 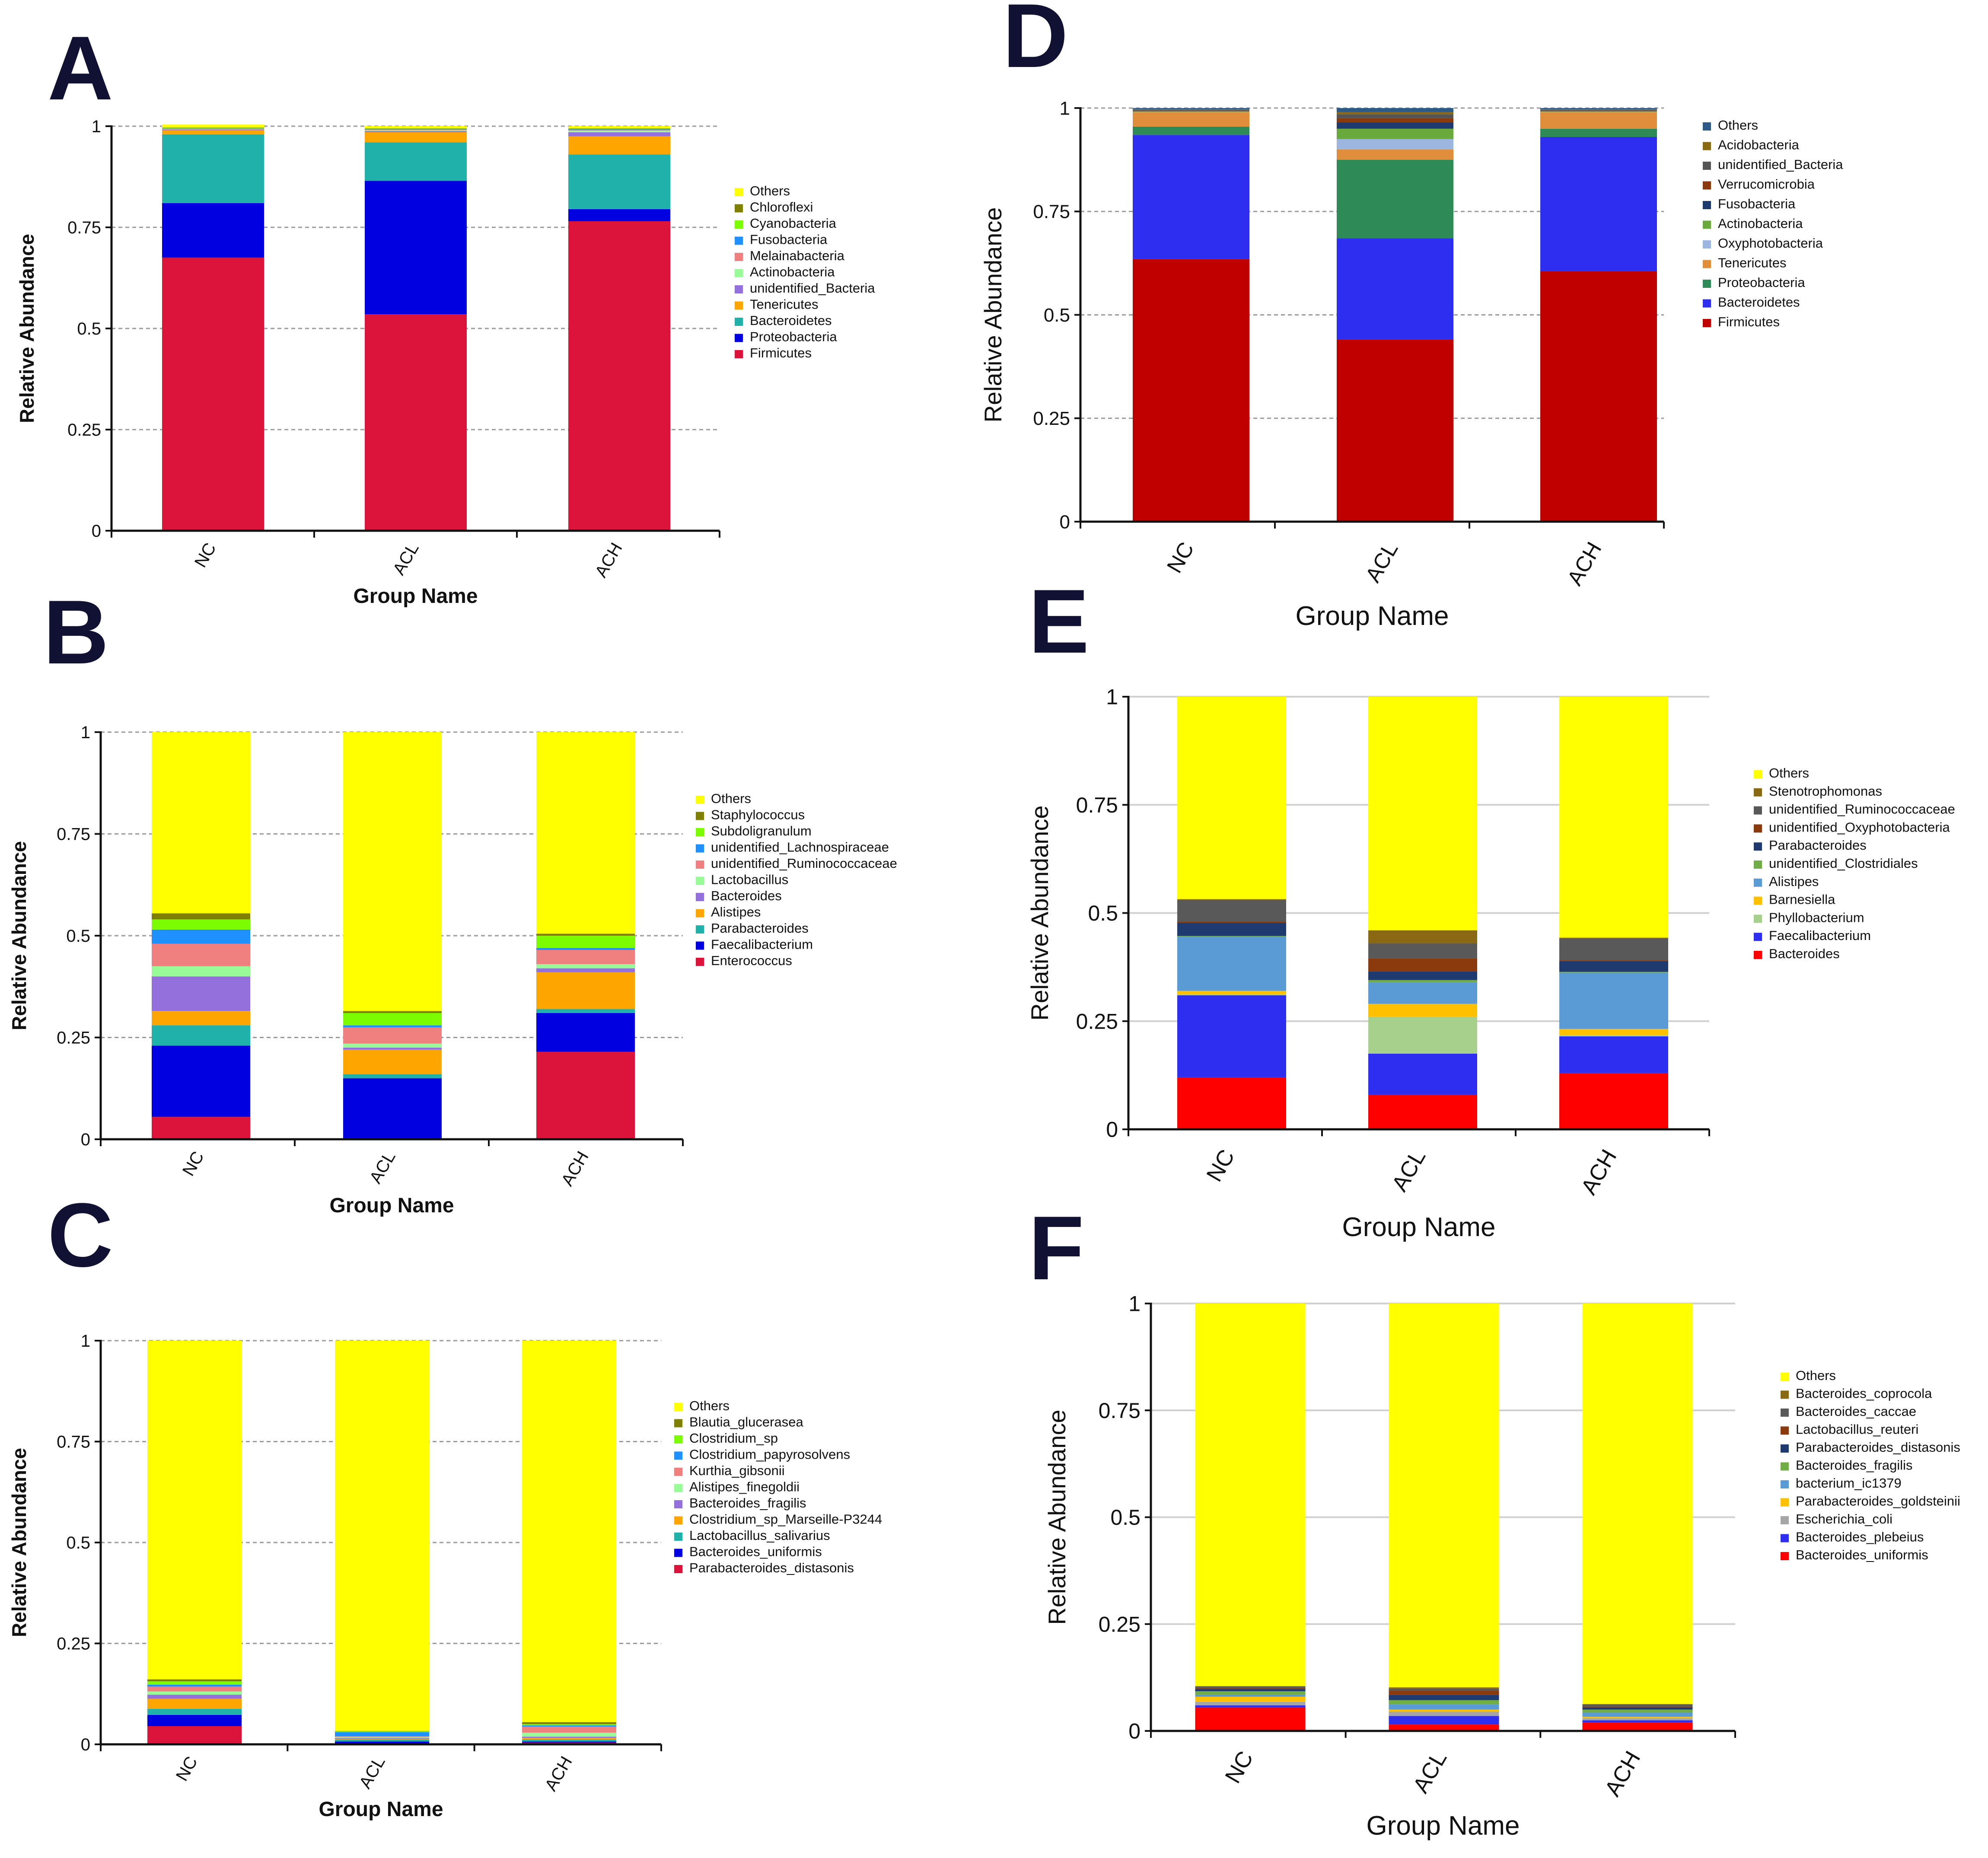 What do you see at coordinates (736, 912) in the screenshot?
I see `legend-label: Alistipes` at bounding box center [736, 912].